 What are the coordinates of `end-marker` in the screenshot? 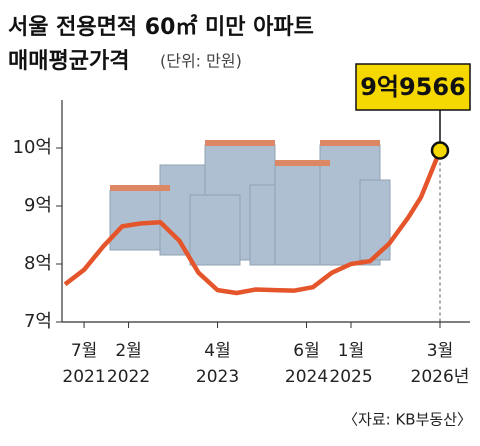 It's located at (440, 150).